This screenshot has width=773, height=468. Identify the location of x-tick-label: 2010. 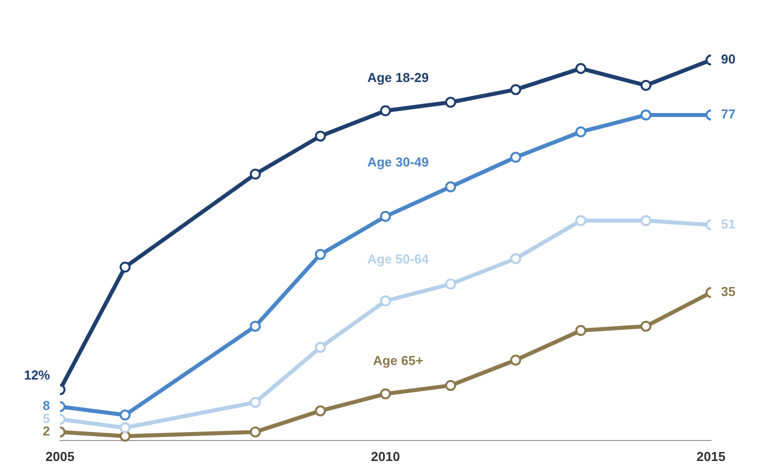
(385, 456).